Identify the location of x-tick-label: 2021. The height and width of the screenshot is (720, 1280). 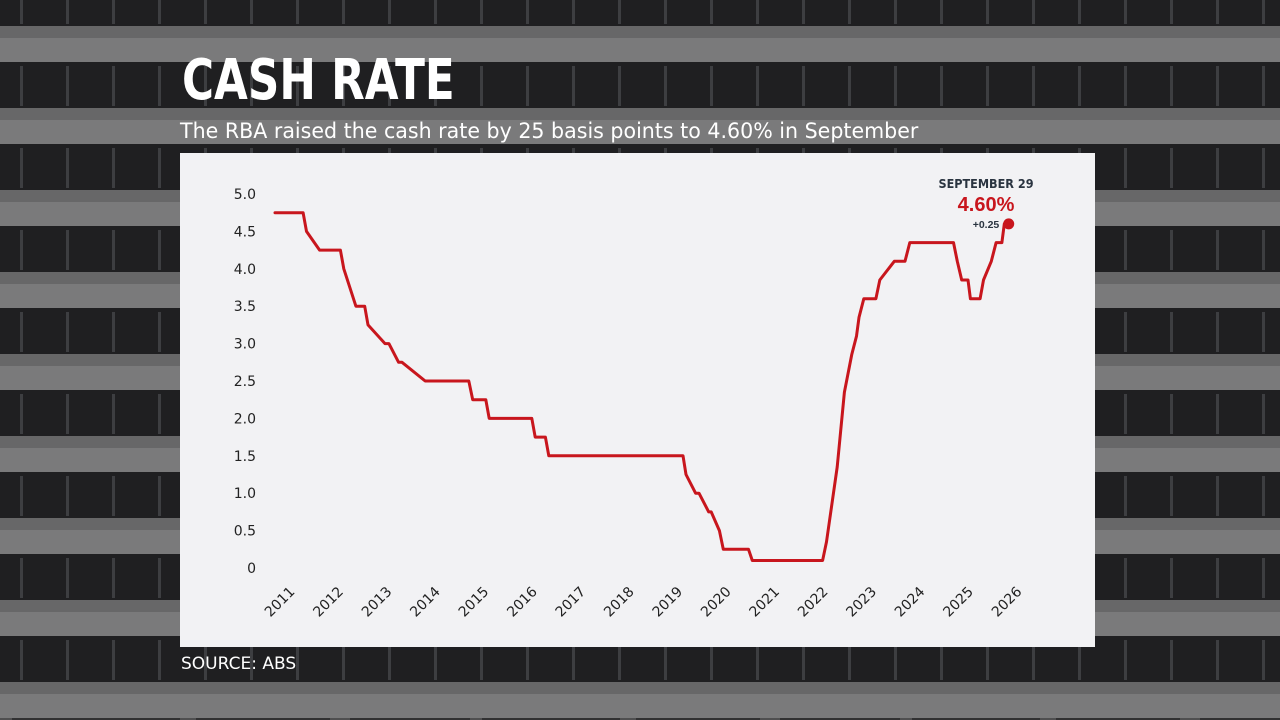
(765, 602).